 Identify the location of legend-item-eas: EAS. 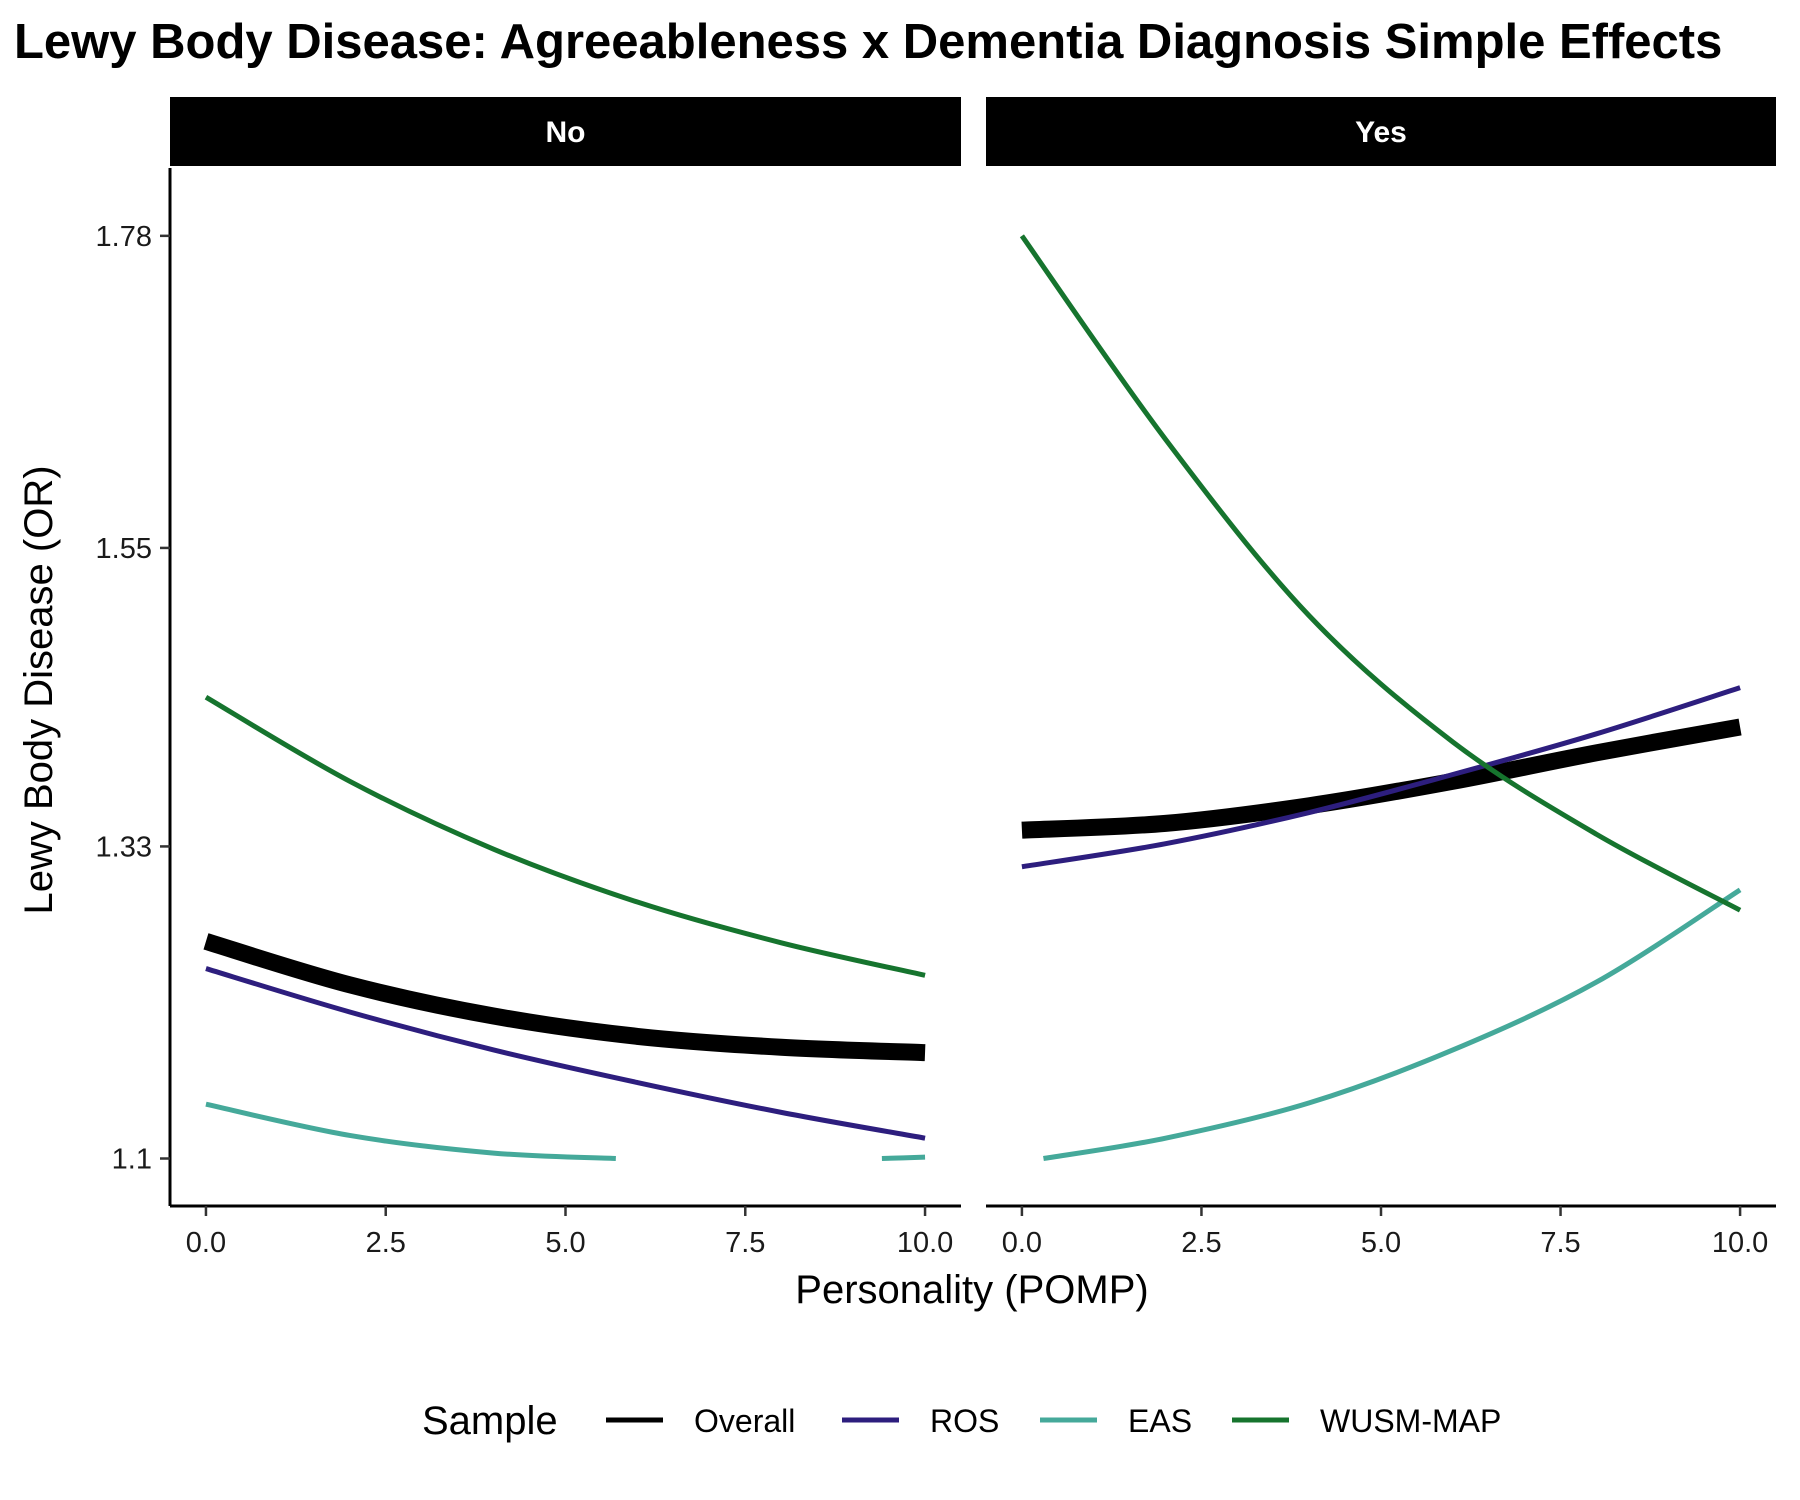
(1116, 1421).